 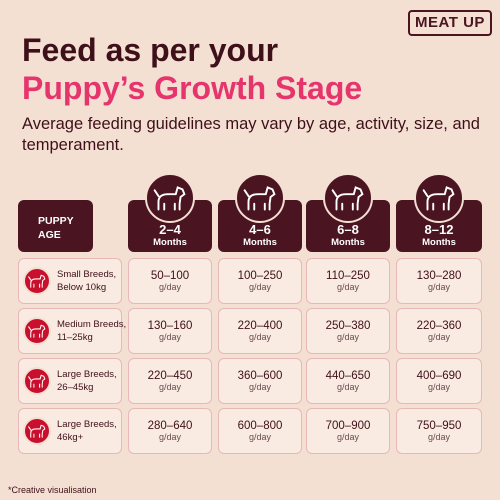 What do you see at coordinates (82, 287) in the screenshot?
I see `row-label-line: Below 10kg` at bounding box center [82, 287].